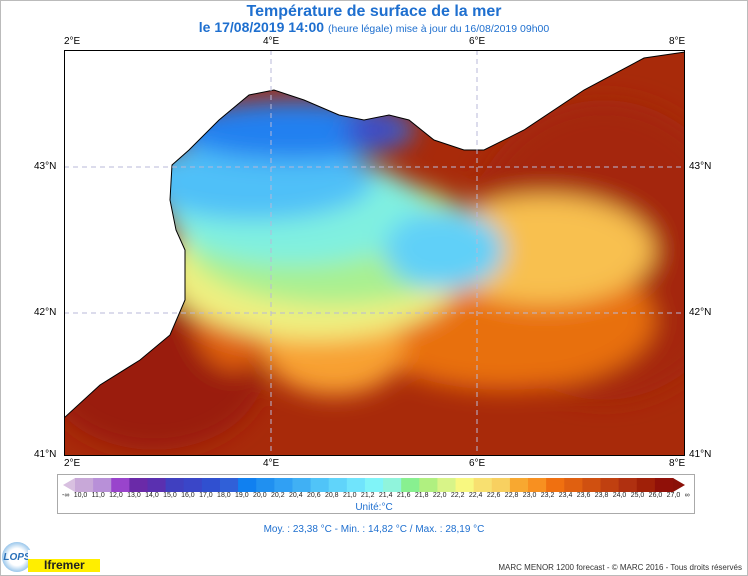 The width and height of the screenshot is (748, 576). What do you see at coordinates (45, 166) in the screenshot?
I see `lat-tick-left: 43°N` at bounding box center [45, 166].